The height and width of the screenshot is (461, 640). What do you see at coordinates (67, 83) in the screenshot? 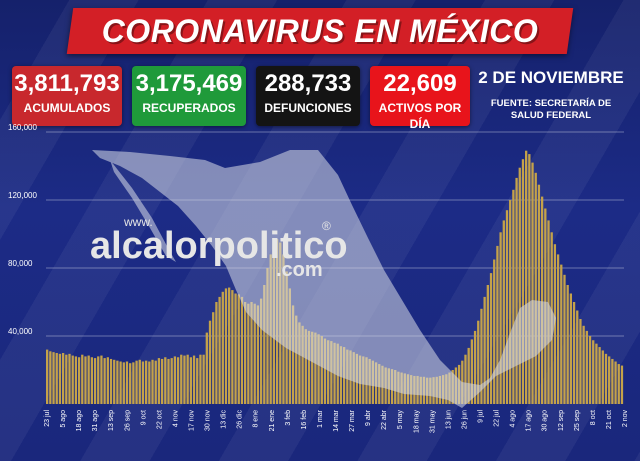
I see `stat-acumulados-value: 3,811,793` at bounding box center [67, 83].